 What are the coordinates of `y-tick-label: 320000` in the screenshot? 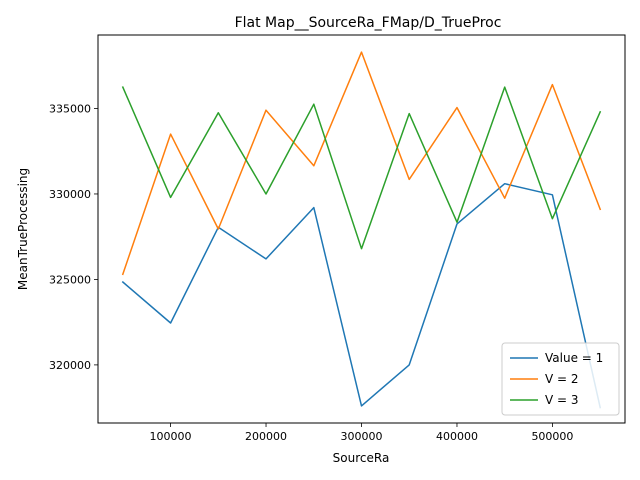 It's located at (70, 365).